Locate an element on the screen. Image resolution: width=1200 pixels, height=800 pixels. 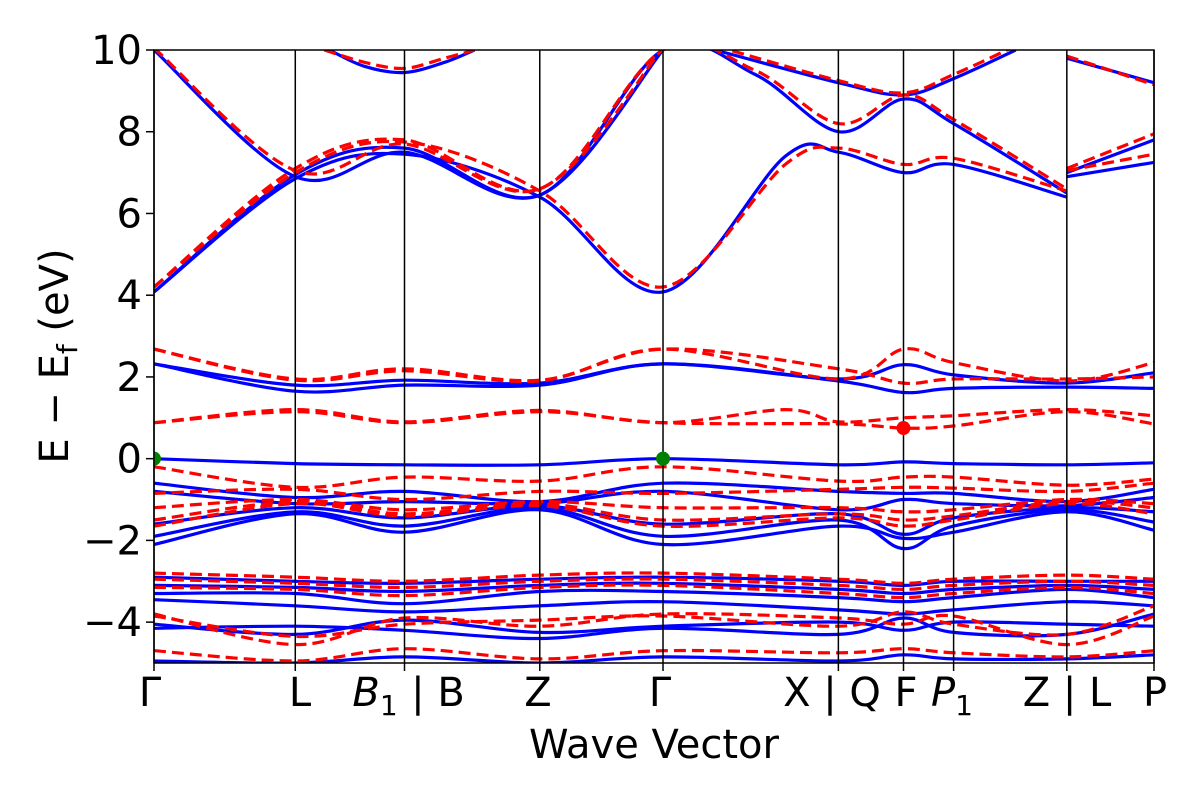
x-tick-label: Z | L is located at coordinates (1067, 693).